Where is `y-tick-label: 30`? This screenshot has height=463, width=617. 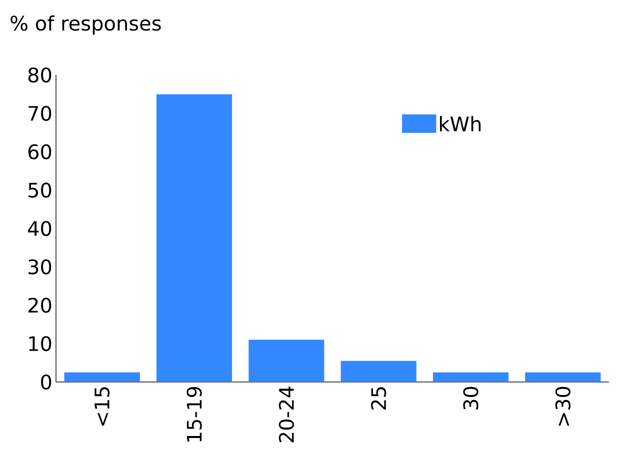 y-tick-label: 30 is located at coordinates (40, 266).